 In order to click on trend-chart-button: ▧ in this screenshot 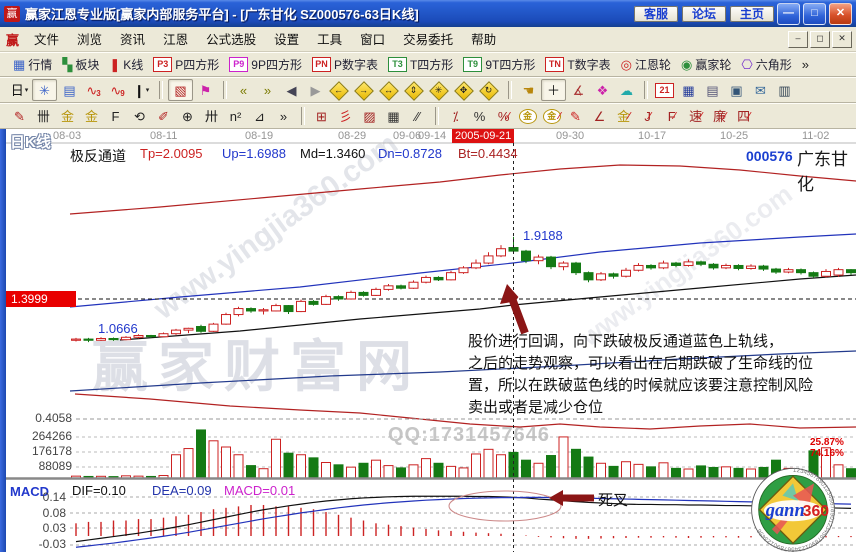, I will do `click(180, 90)`.